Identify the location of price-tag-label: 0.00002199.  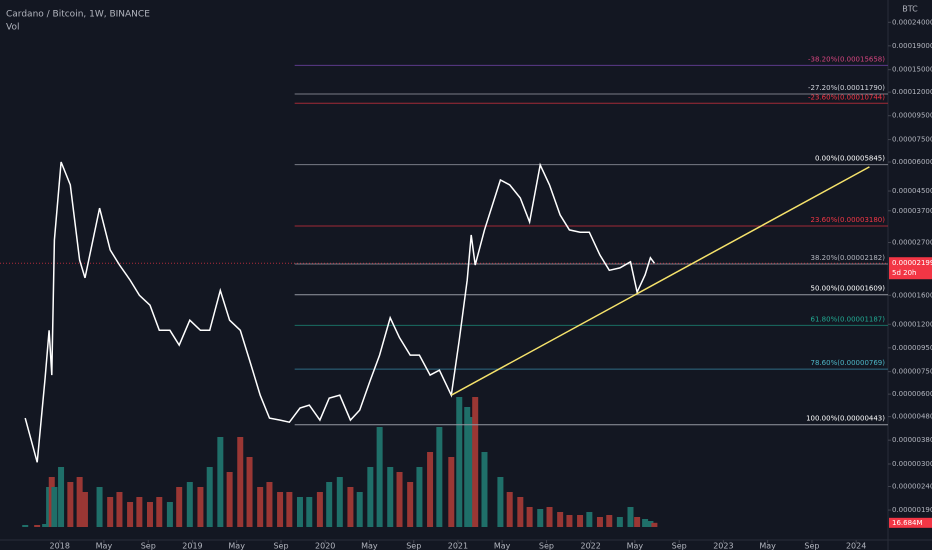
(912, 263).